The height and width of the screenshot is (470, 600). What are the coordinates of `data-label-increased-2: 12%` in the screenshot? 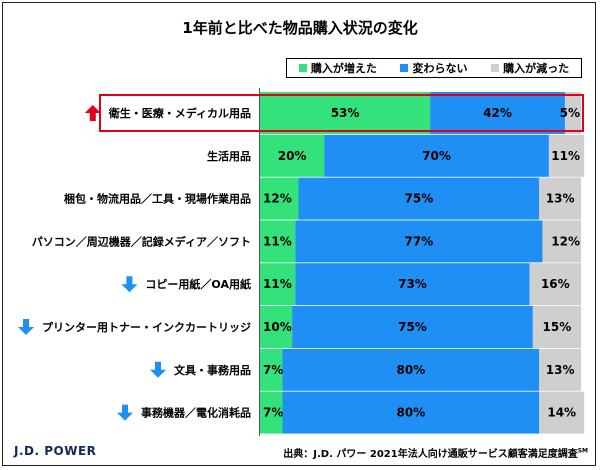 It's located at (277, 199).